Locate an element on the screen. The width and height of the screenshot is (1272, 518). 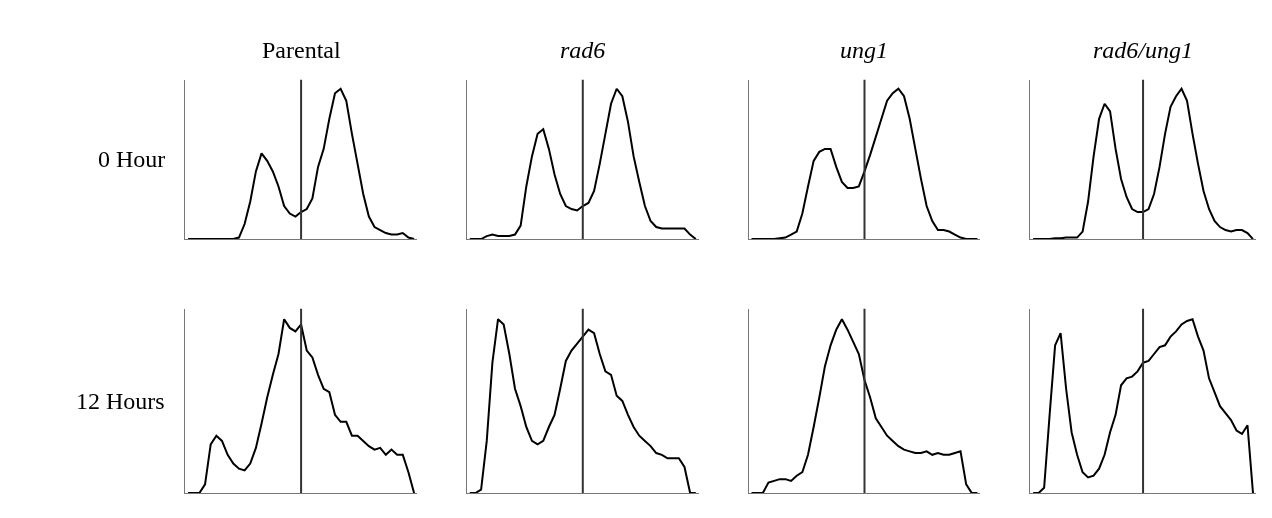
chart-title: rad6 is located at coordinates (583, 50).